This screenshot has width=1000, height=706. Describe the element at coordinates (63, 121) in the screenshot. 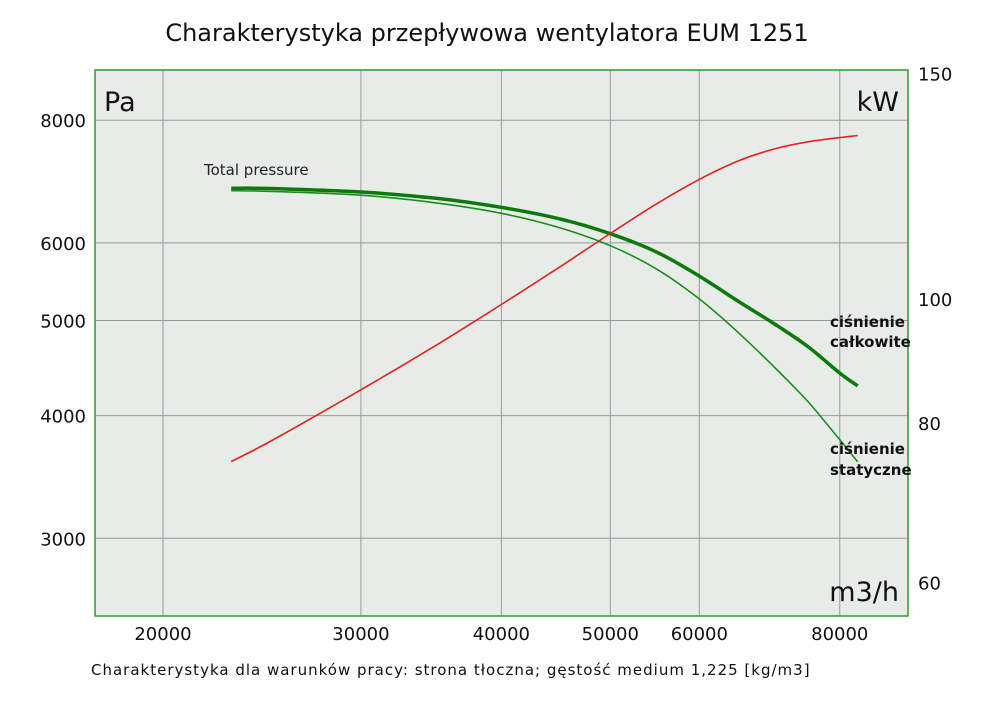

I see `y-tick-label-4: 8000` at that location.